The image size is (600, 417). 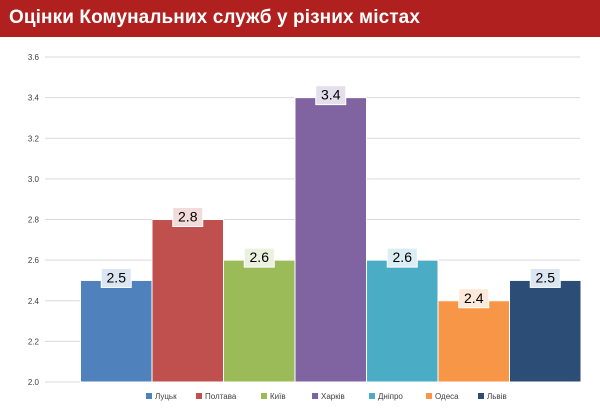 What do you see at coordinates (34, 382) in the screenshot?
I see `y-tick-label: 2.0` at bounding box center [34, 382].